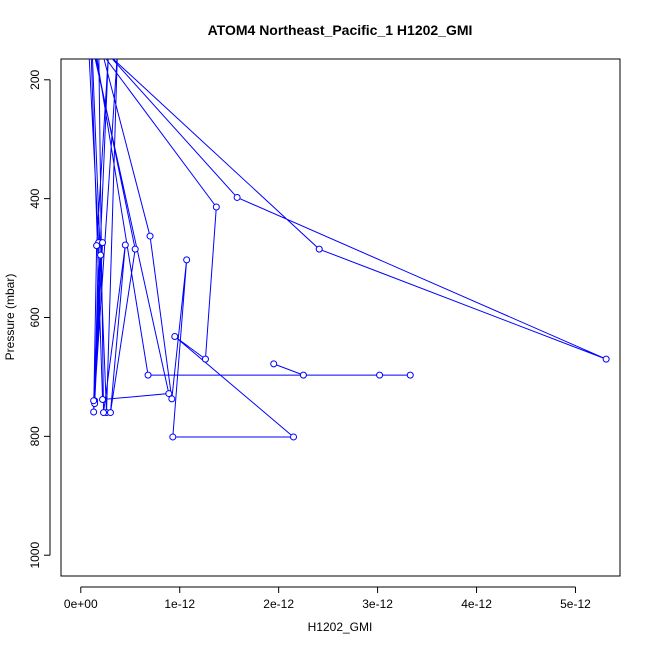  I want to click on x-tick-label: 1e-12, so click(179, 604).